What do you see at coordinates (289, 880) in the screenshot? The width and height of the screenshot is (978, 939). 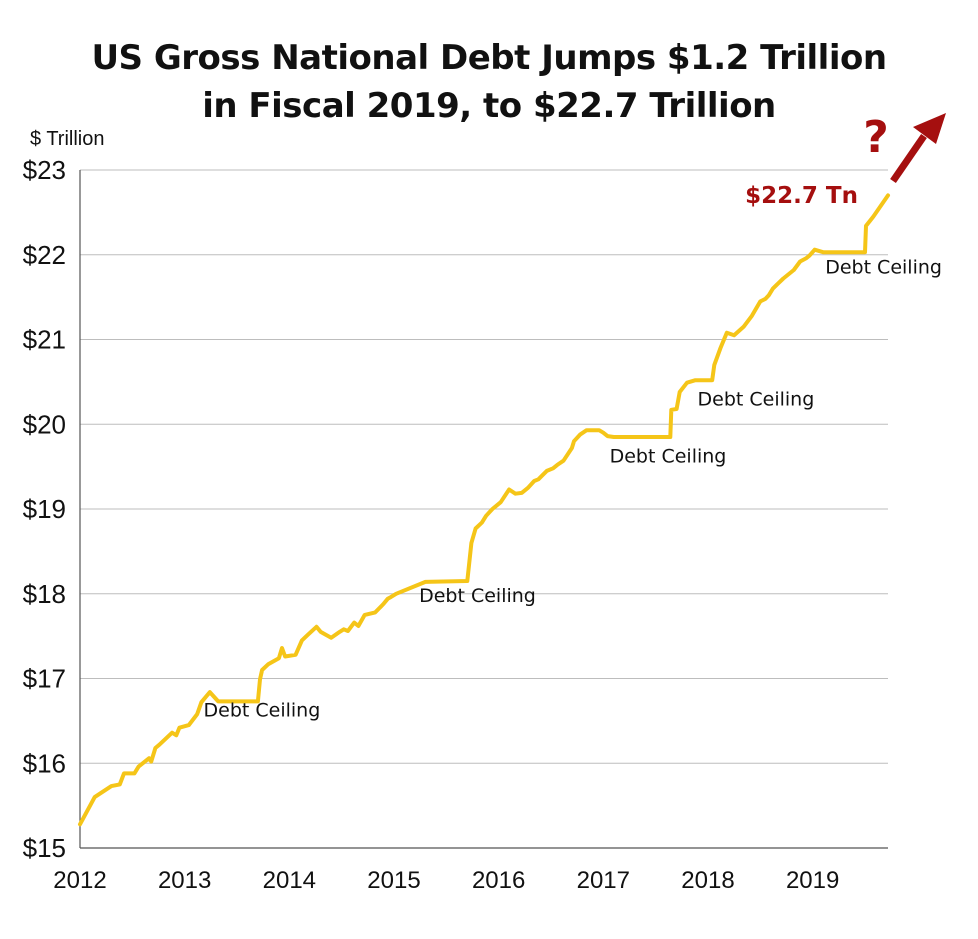 I see `x-tick-label-2014: 2014` at bounding box center [289, 880].